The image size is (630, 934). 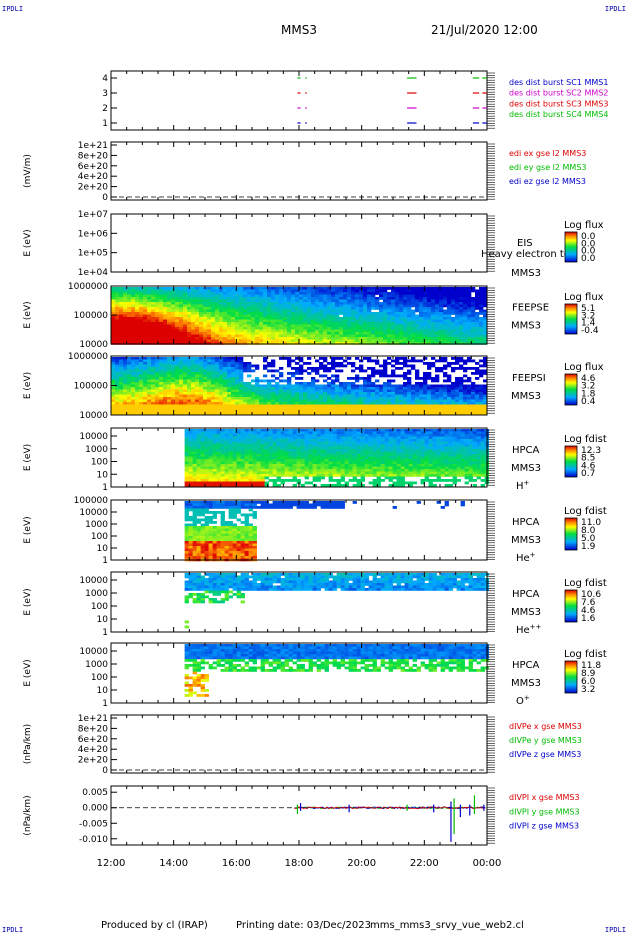 What do you see at coordinates (584, 225) in the screenshot?
I see `eis-panel-cbar-title: Log flux` at bounding box center [584, 225].